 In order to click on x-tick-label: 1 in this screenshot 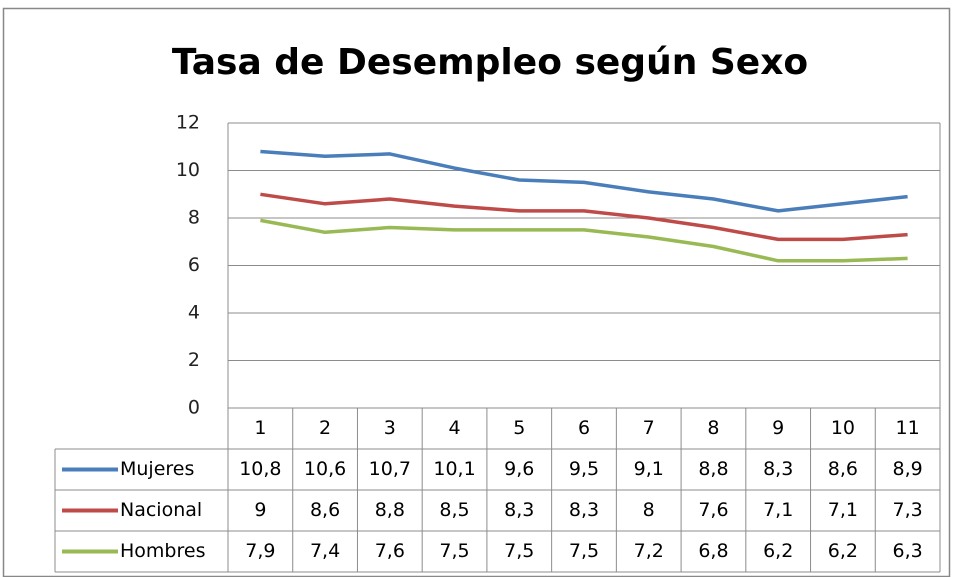, I will do `click(260, 428)`.